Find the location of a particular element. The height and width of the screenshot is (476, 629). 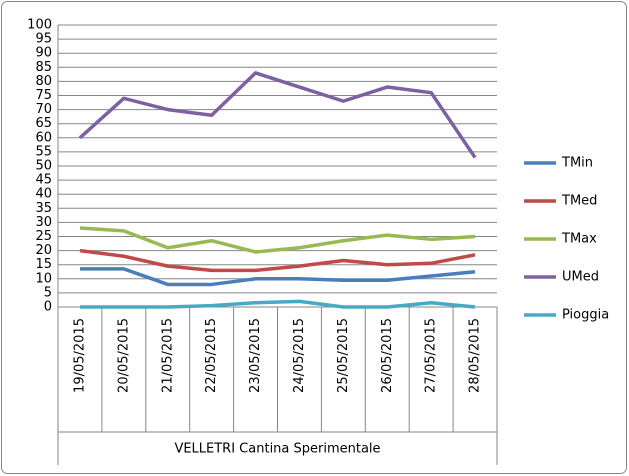

y-tick-label: 60 is located at coordinates (43, 137).